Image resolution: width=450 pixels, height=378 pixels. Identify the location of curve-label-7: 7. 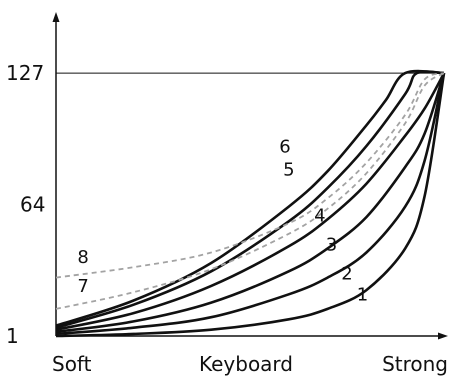
(82, 286).